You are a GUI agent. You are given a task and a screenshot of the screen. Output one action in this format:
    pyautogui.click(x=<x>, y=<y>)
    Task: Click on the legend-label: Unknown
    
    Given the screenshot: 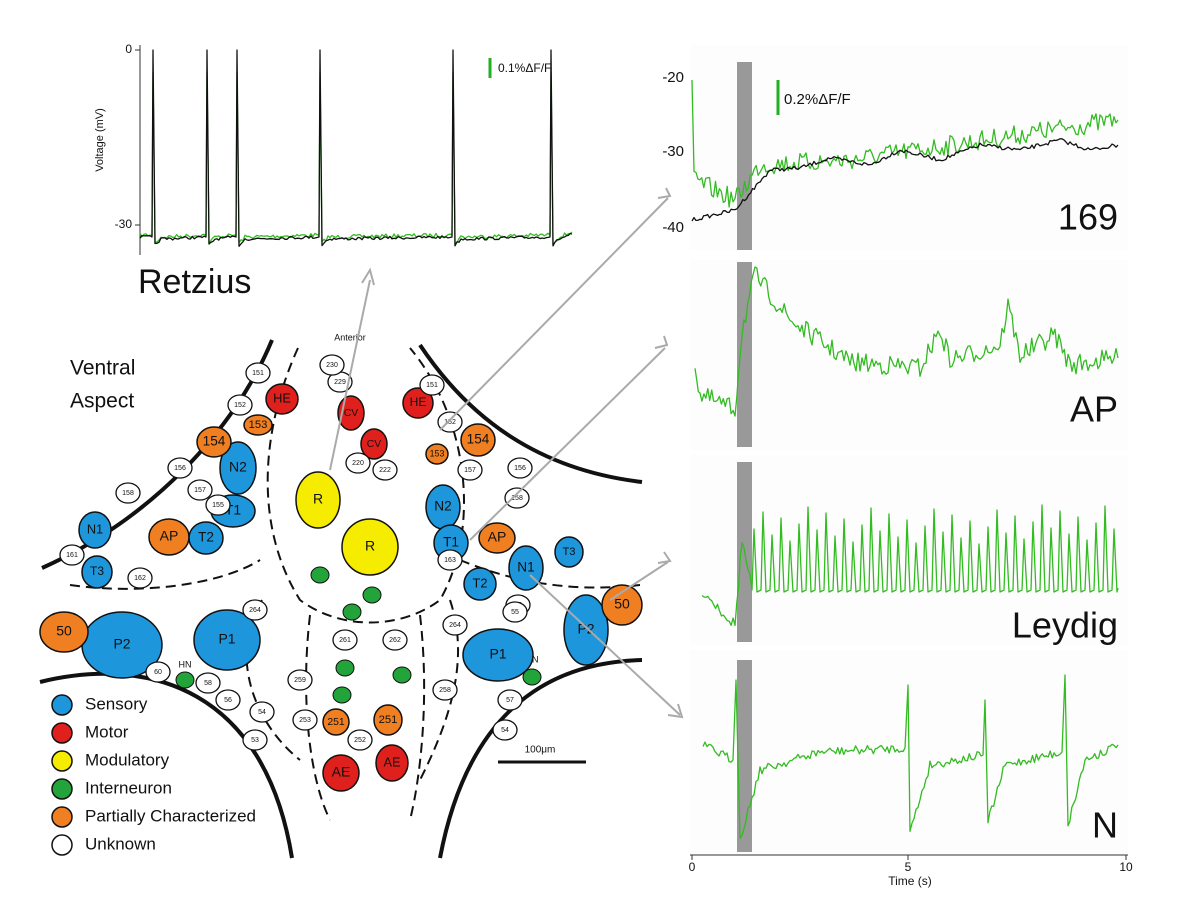 What is the action you would take?
    pyautogui.click(x=120, y=843)
    